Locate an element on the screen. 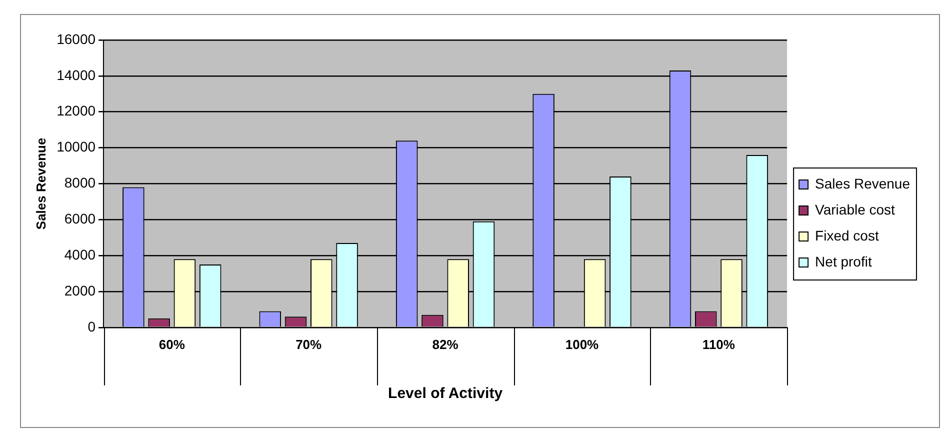 The width and height of the screenshot is (945, 435). y-tick-label: 12000 is located at coordinates (76, 110).